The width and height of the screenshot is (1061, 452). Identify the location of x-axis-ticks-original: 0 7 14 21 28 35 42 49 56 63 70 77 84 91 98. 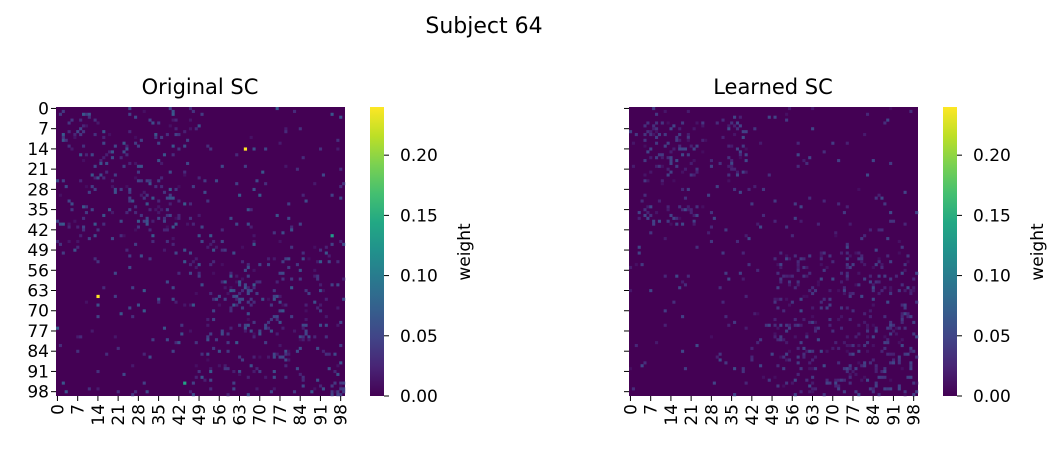
(200, 411).